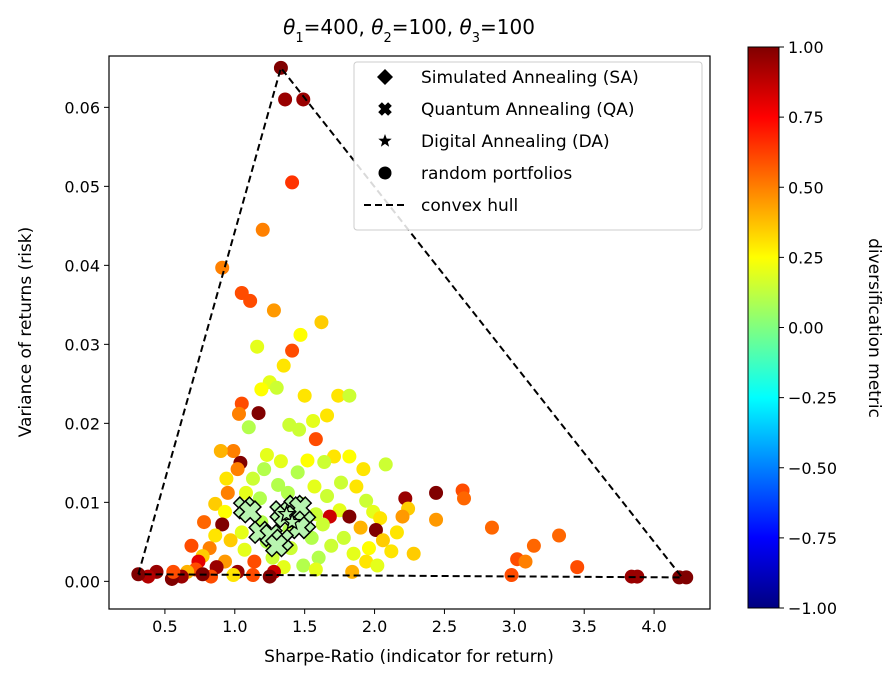  I want to click on colorbar-tick-label: 1.00, so click(806, 47).